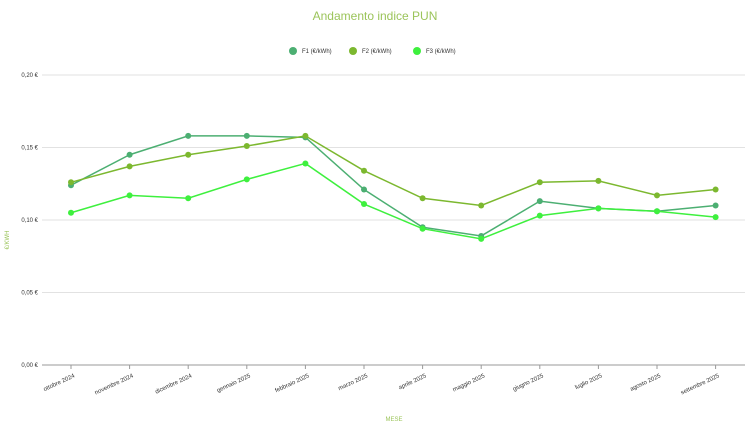  I want to click on chart-title: Andamento indice PUN, so click(375, 16).